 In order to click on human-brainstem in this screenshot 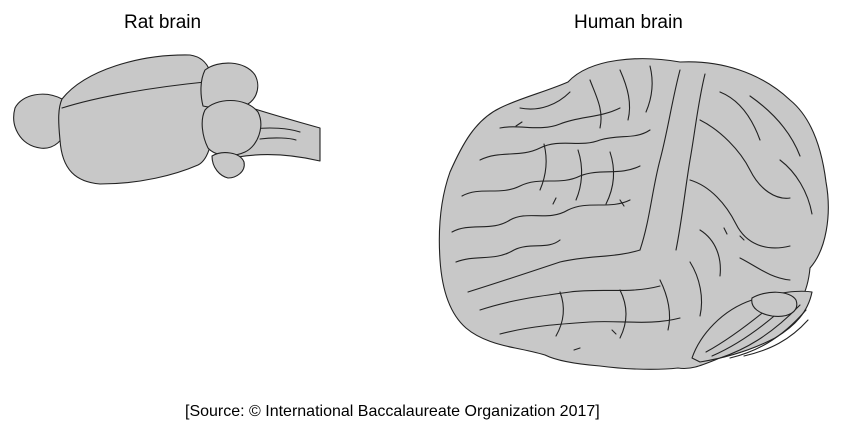, I will do `click(774, 304)`.